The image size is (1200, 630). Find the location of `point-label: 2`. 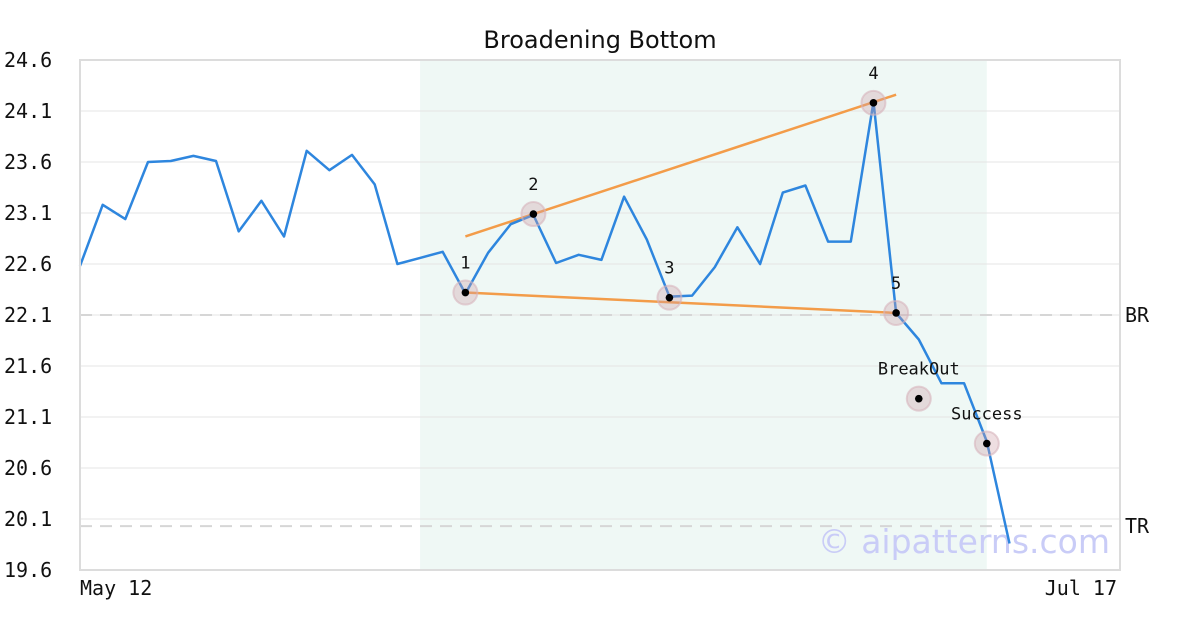

point-label: 2 is located at coordinates (533, 185).